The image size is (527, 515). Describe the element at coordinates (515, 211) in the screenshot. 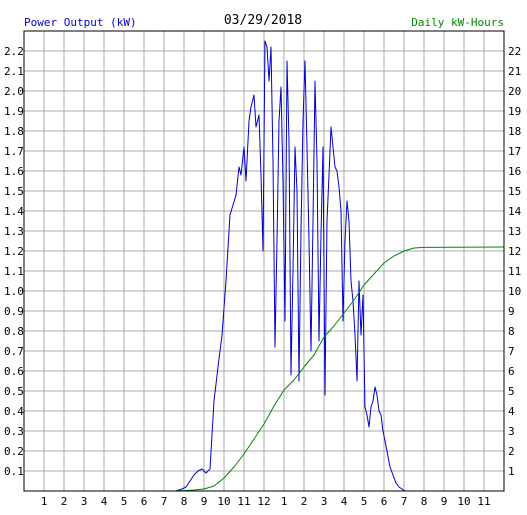

I see `y-right-tick-label: 14` at that location.